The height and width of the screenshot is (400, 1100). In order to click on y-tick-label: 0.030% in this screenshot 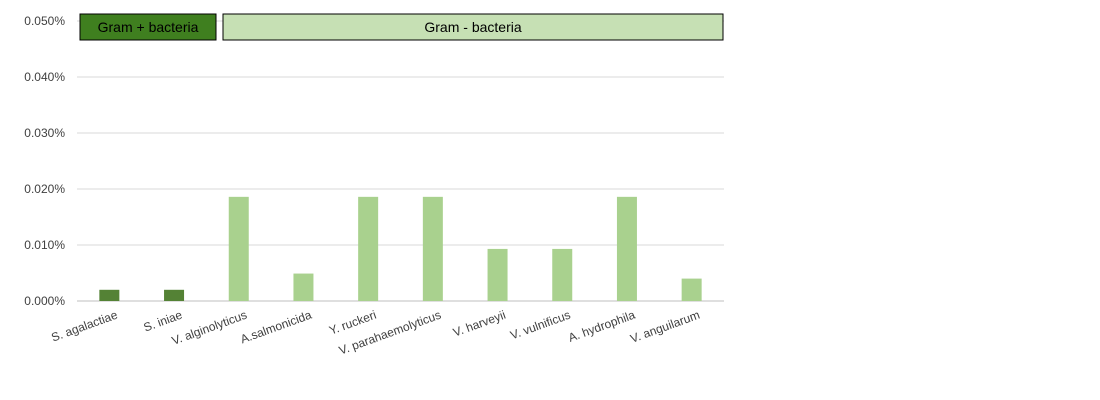, I will do `click(44, 133)`.